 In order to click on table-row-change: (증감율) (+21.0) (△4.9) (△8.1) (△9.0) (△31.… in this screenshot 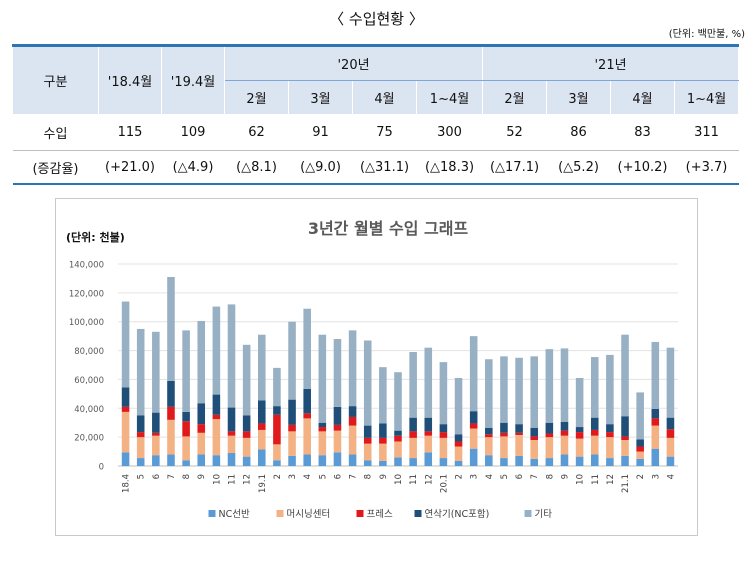, I will do `click(375, 167)`.